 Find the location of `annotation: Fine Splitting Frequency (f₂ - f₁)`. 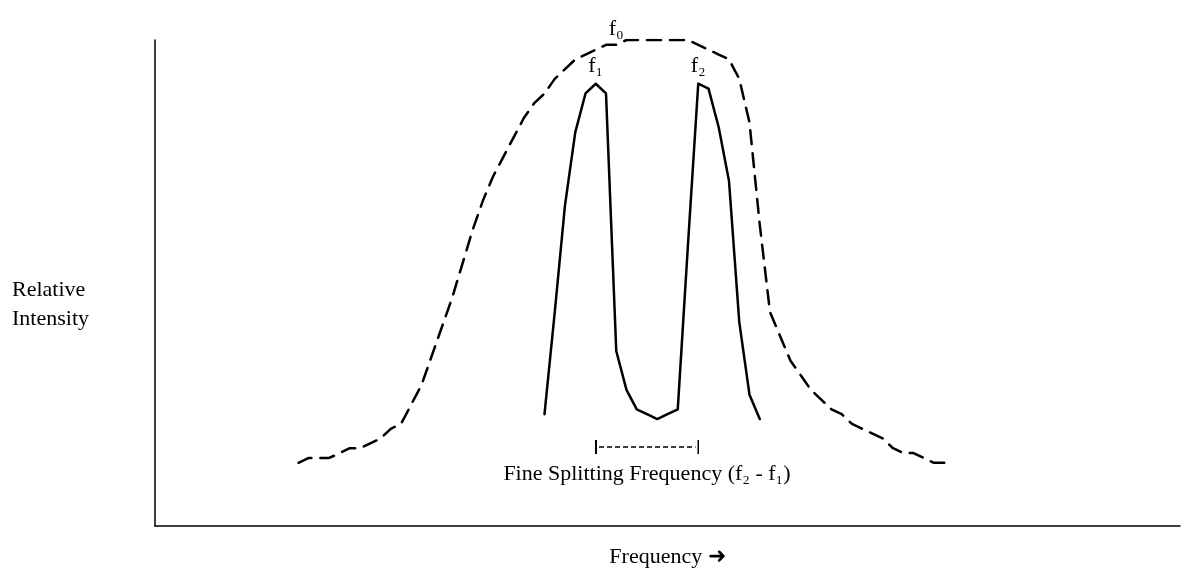

annotation: Fine Splitting Frequency (f₂ - f₁) is located at coordinates (647, 472).